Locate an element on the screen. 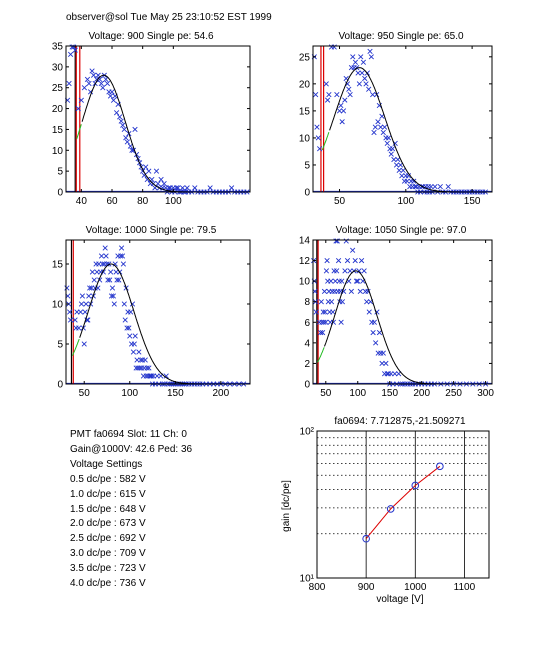 This screenshot has height=648, width=540. info-line-setting: 3.0 dc/pe : 709 V is located at coordinates (108, 554).